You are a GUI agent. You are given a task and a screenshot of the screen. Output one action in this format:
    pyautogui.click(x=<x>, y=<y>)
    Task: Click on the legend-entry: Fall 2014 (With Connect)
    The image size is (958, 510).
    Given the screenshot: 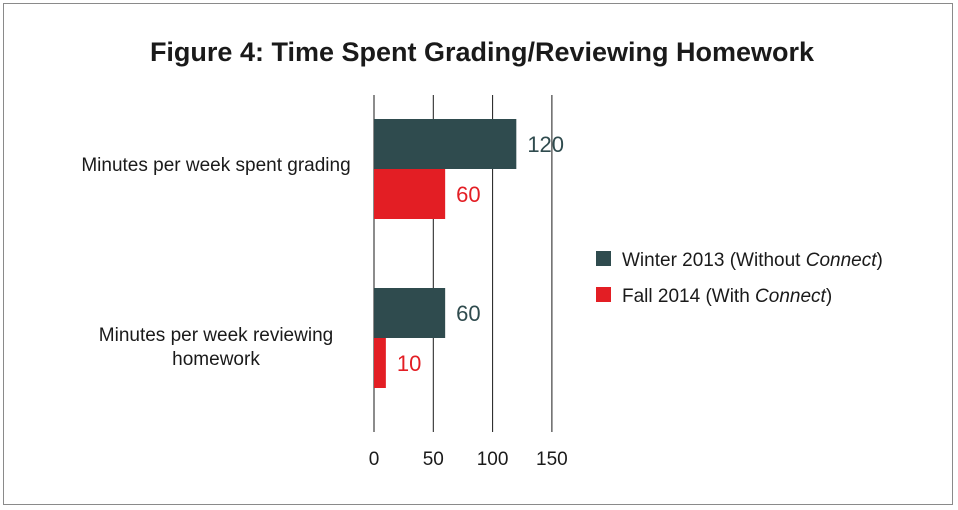 What is the action you would take?
    pyautogui.click(x=727, y=296)
    